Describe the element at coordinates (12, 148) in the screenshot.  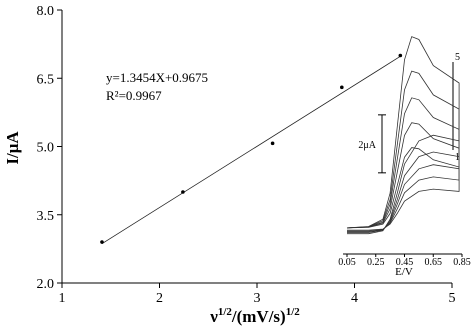
I see `y-axis-label: I/μA` at that location.